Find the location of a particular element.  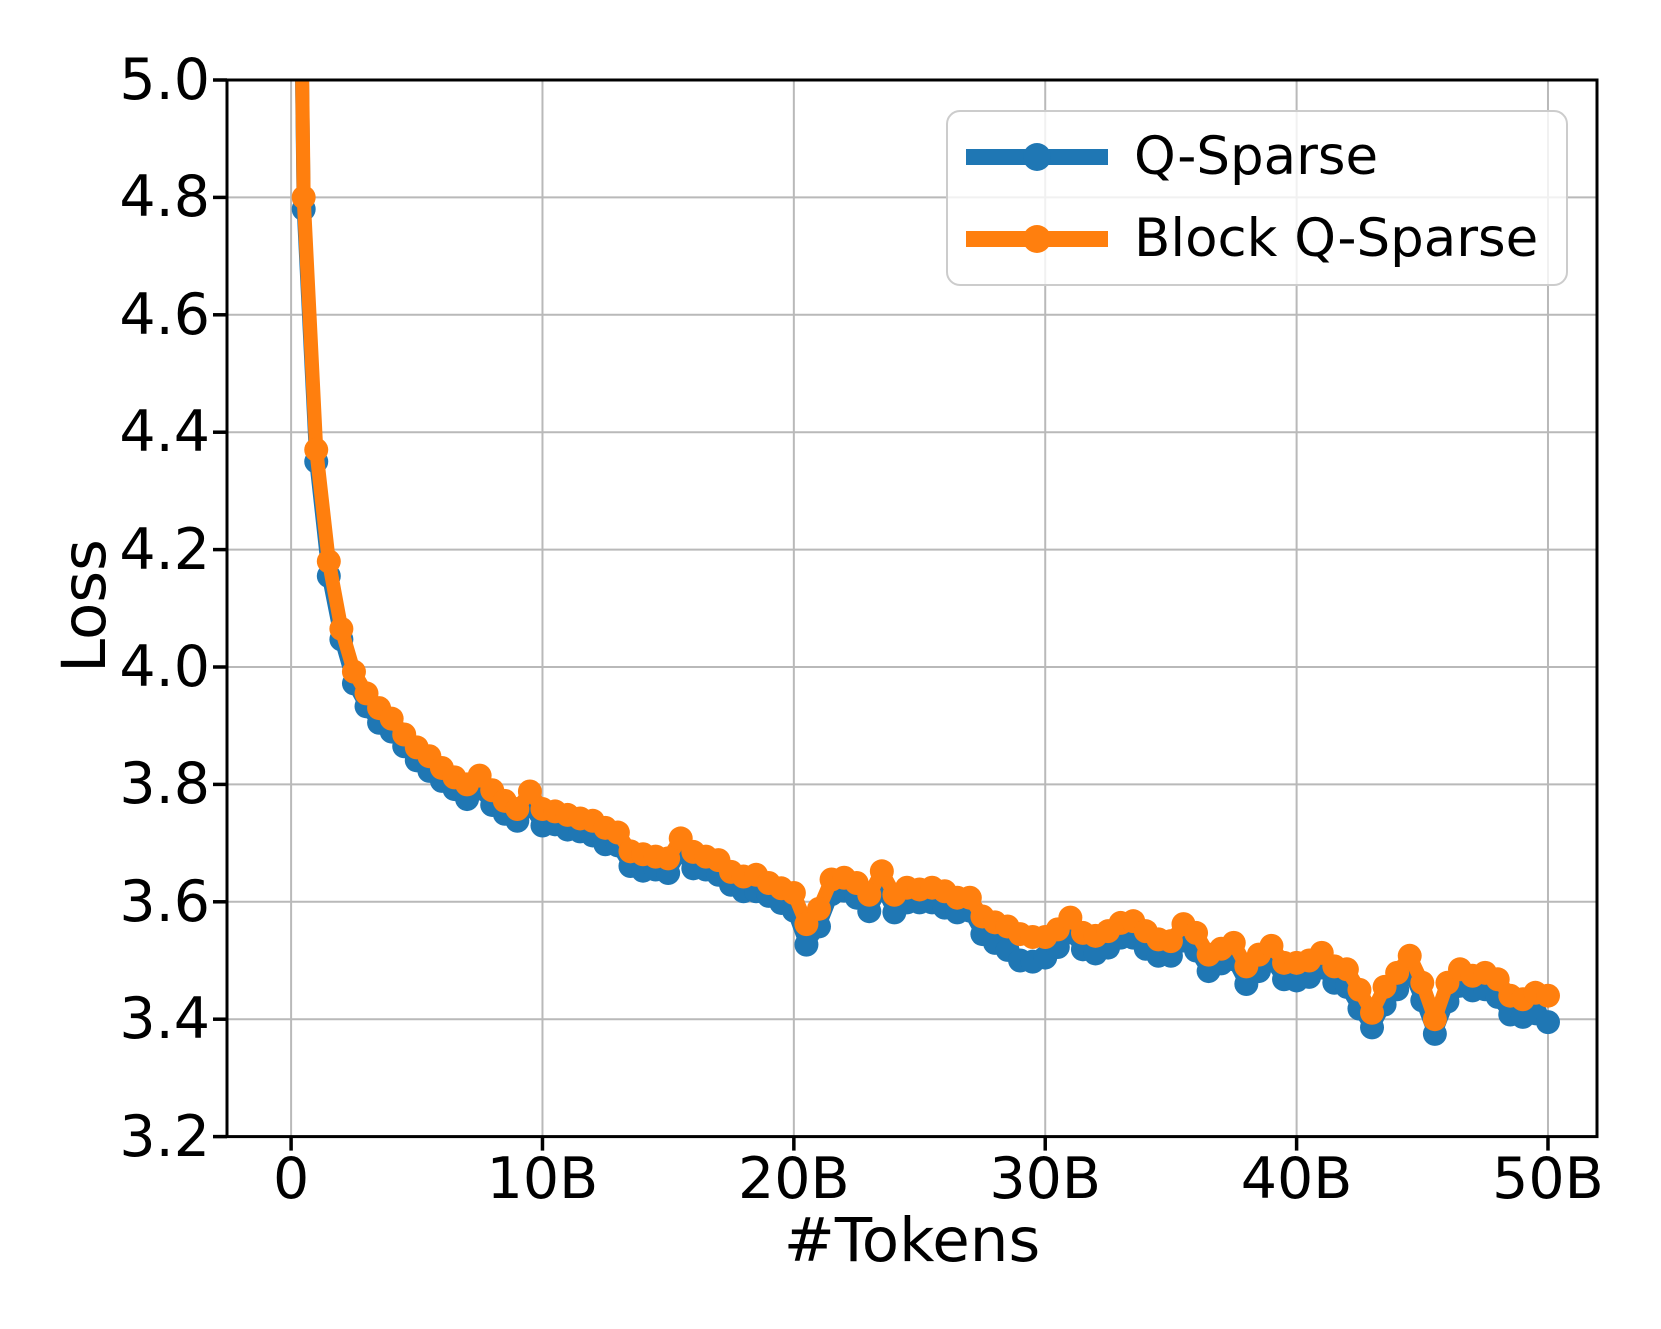

x-tick-label-0: 0 is located at coordinates (291, 1179).